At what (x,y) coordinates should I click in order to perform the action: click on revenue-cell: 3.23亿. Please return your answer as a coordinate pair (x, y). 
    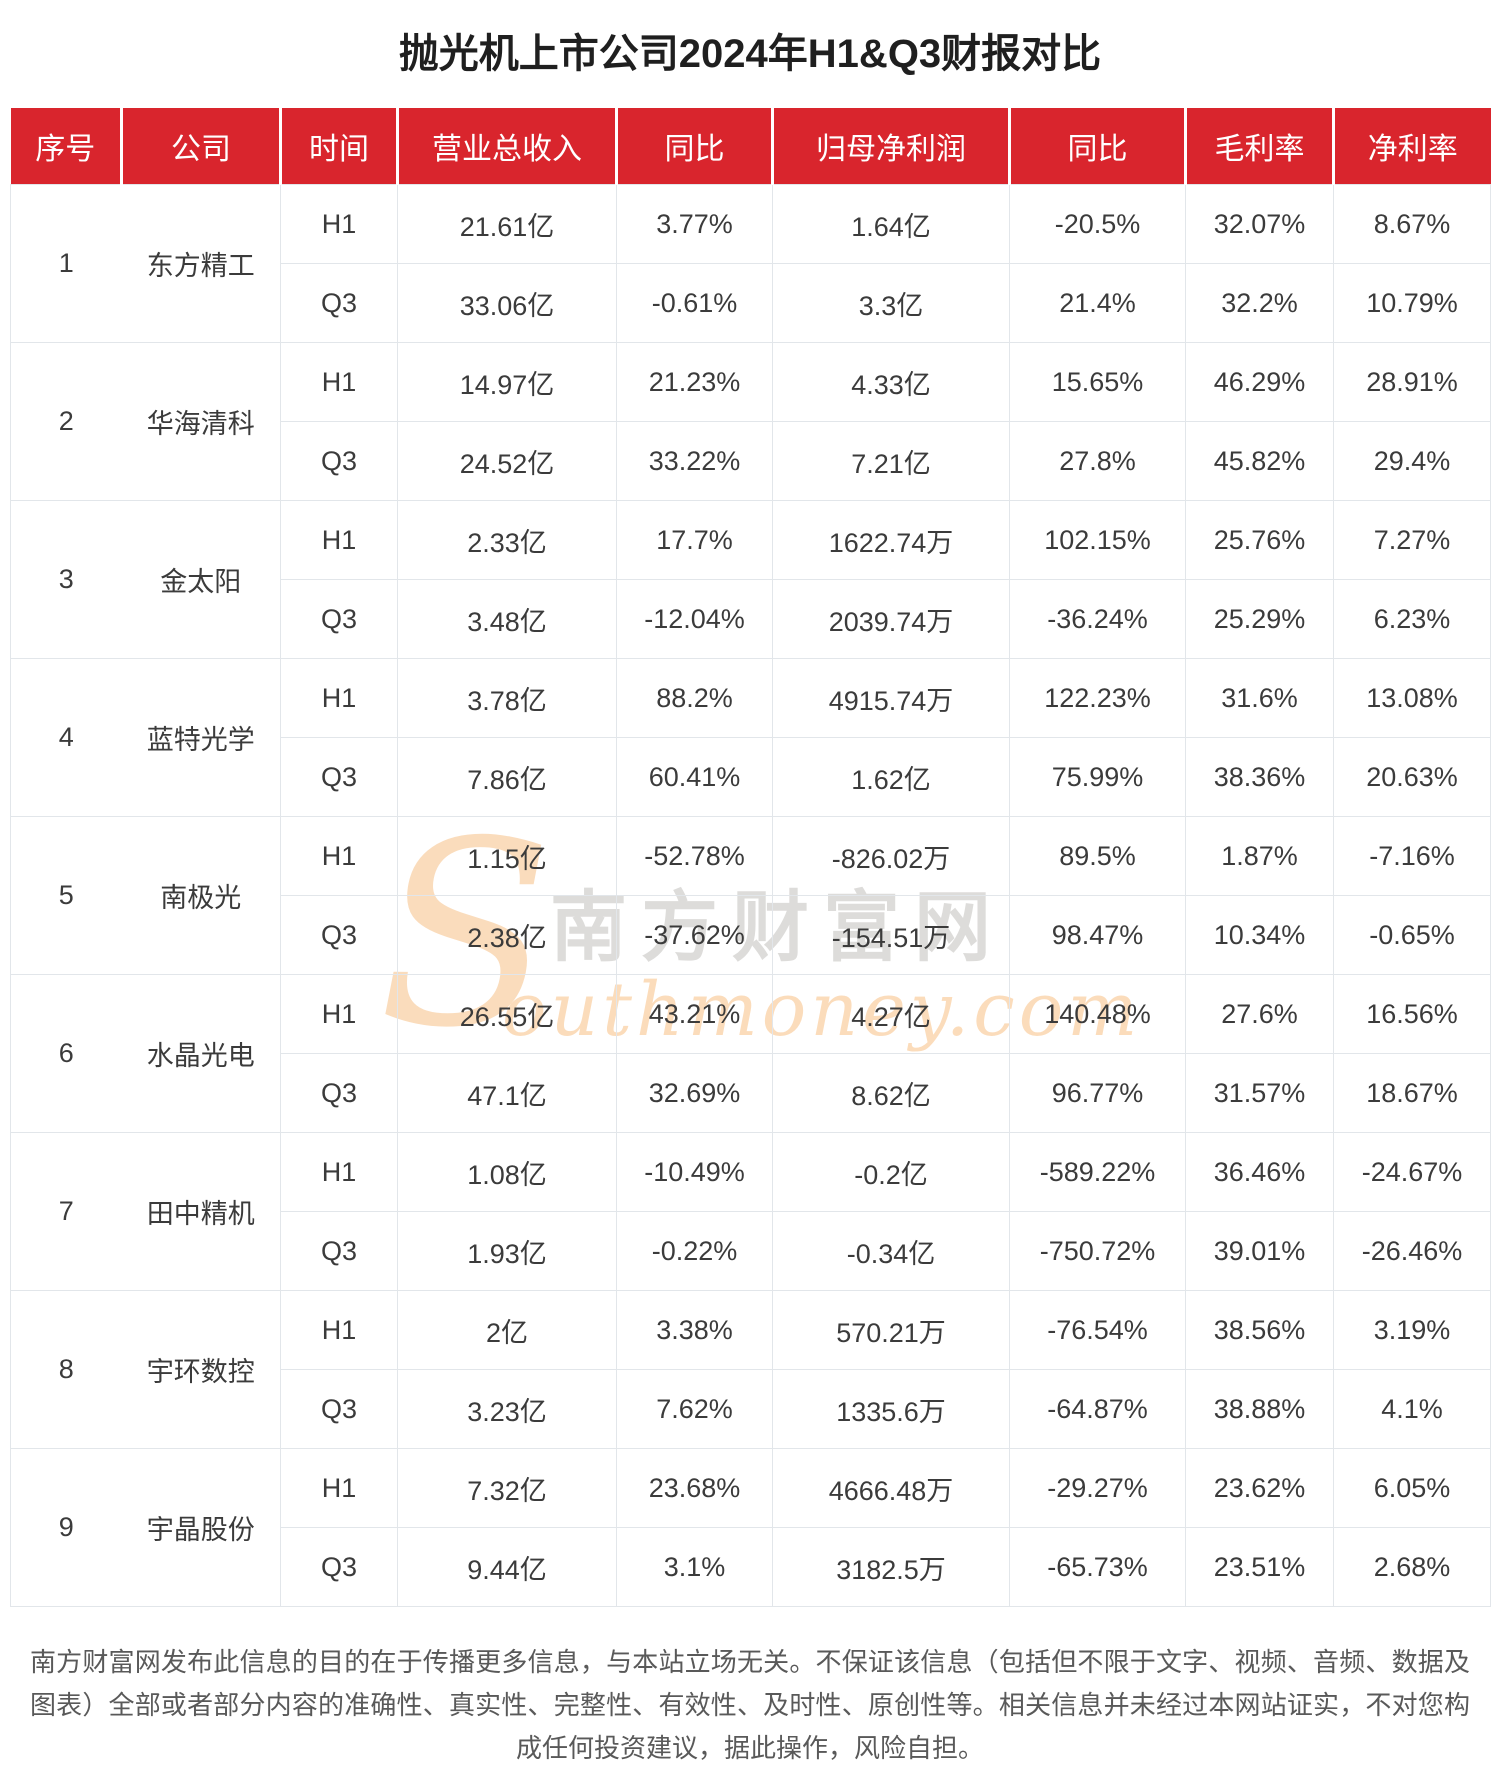
    Looking at the image, I should click on (507, 1409).